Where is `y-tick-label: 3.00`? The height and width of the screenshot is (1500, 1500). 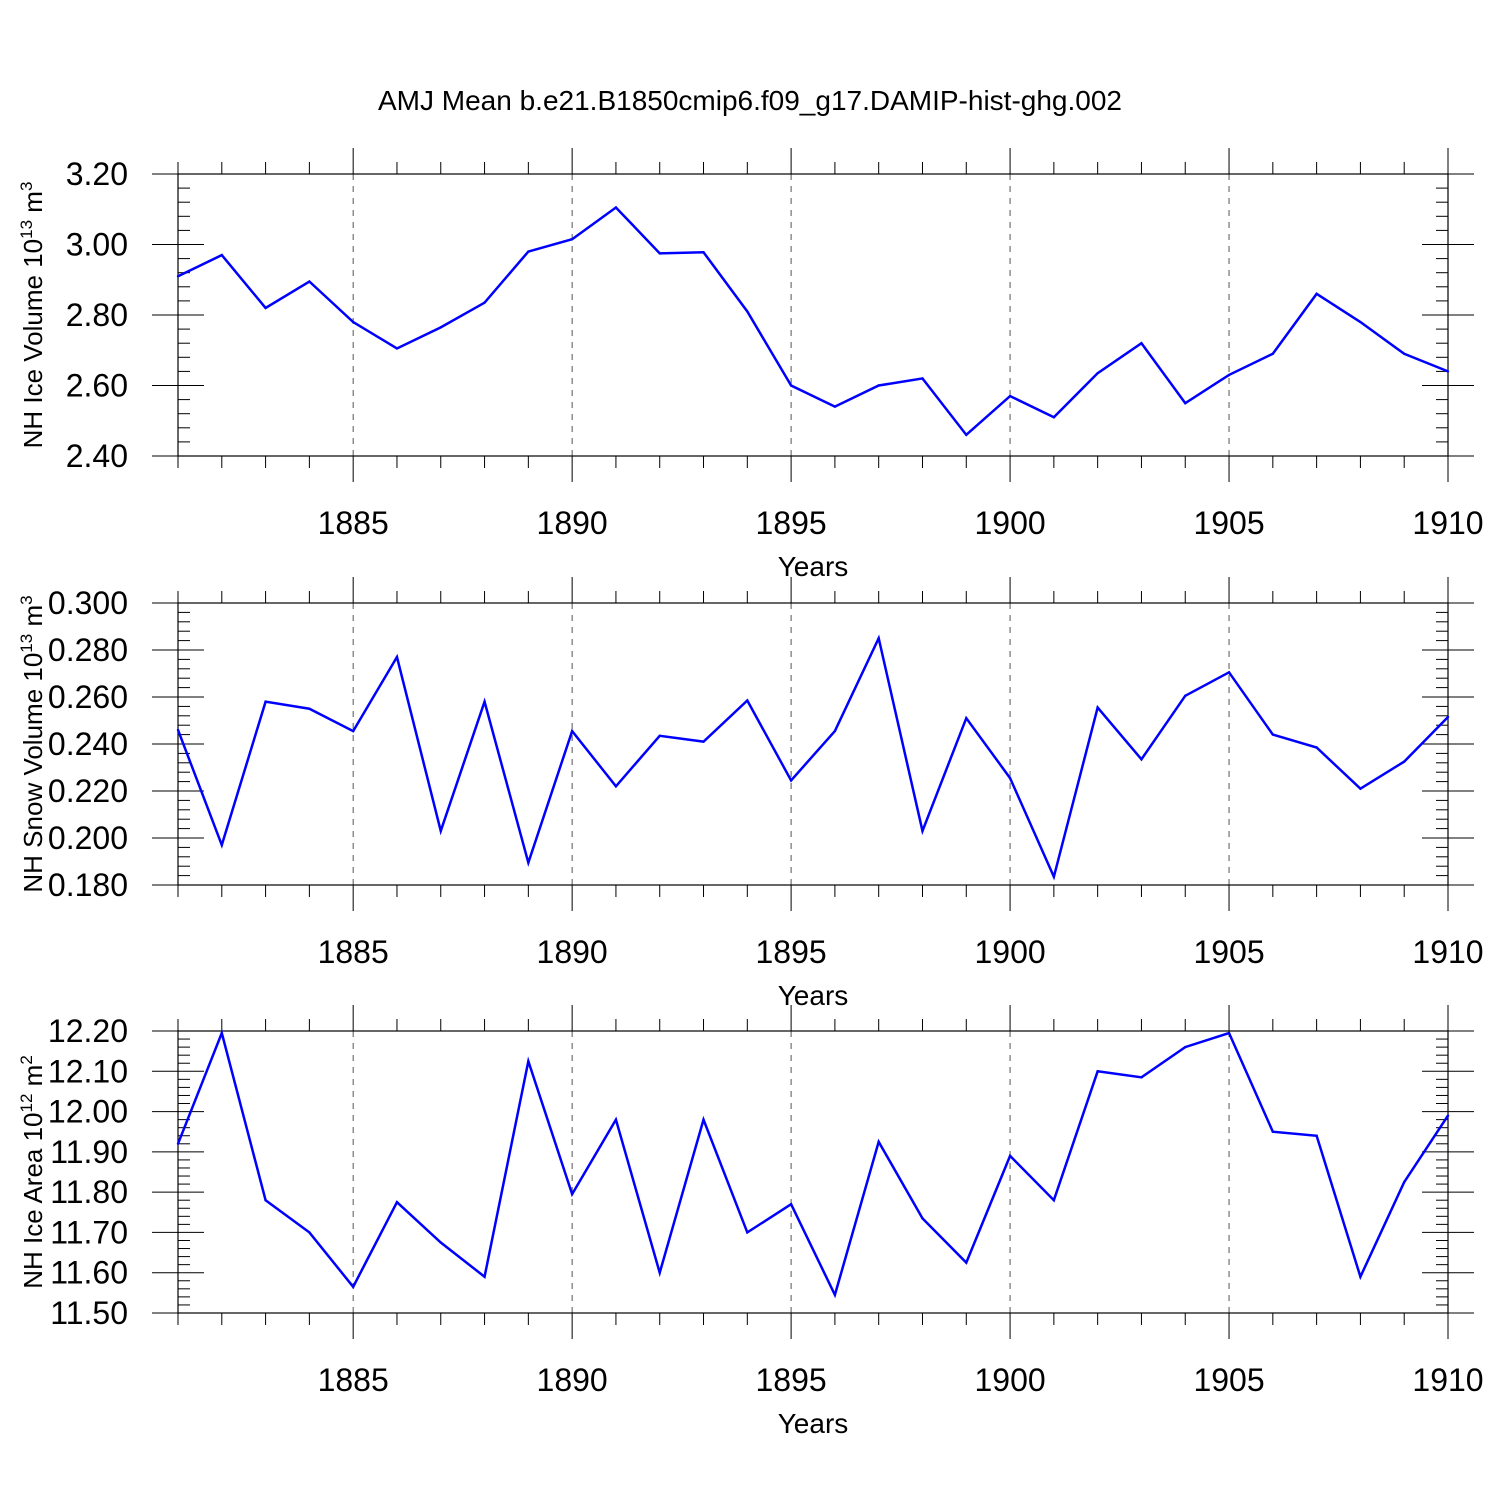
y-tick-label: 3.00 is located at coordinates (97, 245).